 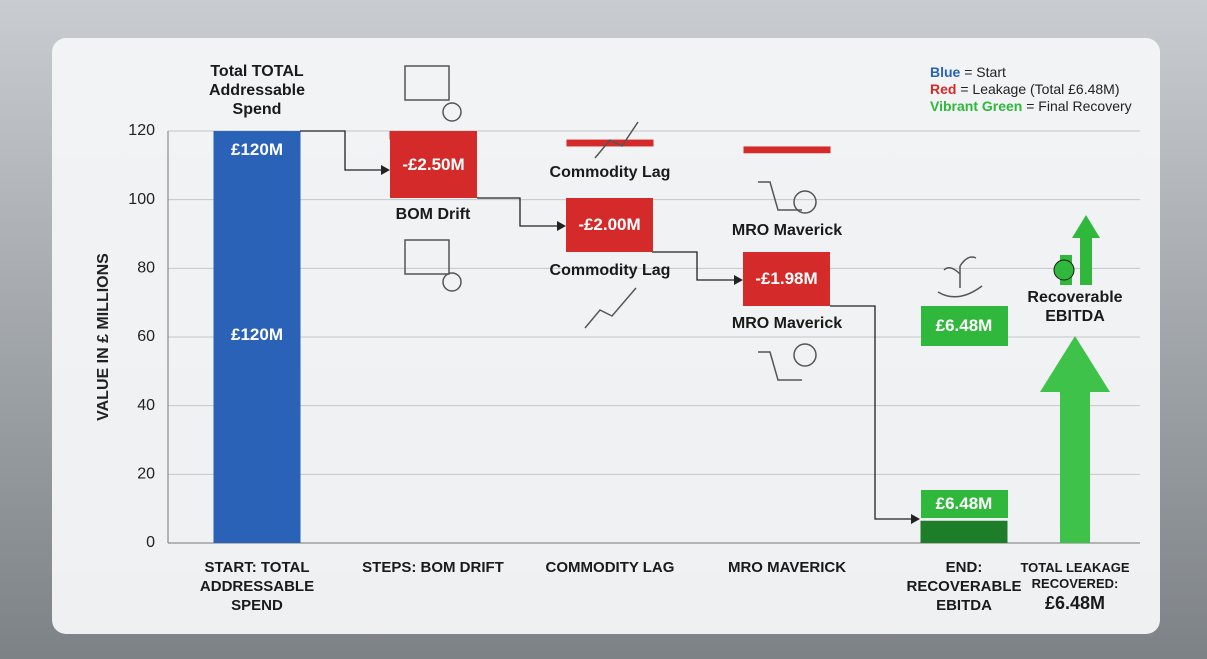 I want to click on summary-value: £6.48M, so click(x=1075, y=603).